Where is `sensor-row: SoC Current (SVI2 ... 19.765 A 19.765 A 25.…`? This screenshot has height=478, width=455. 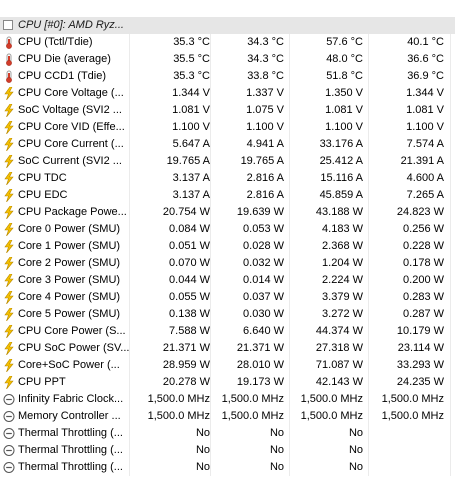
sensor-row: SoC Current (SVI2 ... 19.765 A 19.765 A 25.… is located at coordinates (227, 161).